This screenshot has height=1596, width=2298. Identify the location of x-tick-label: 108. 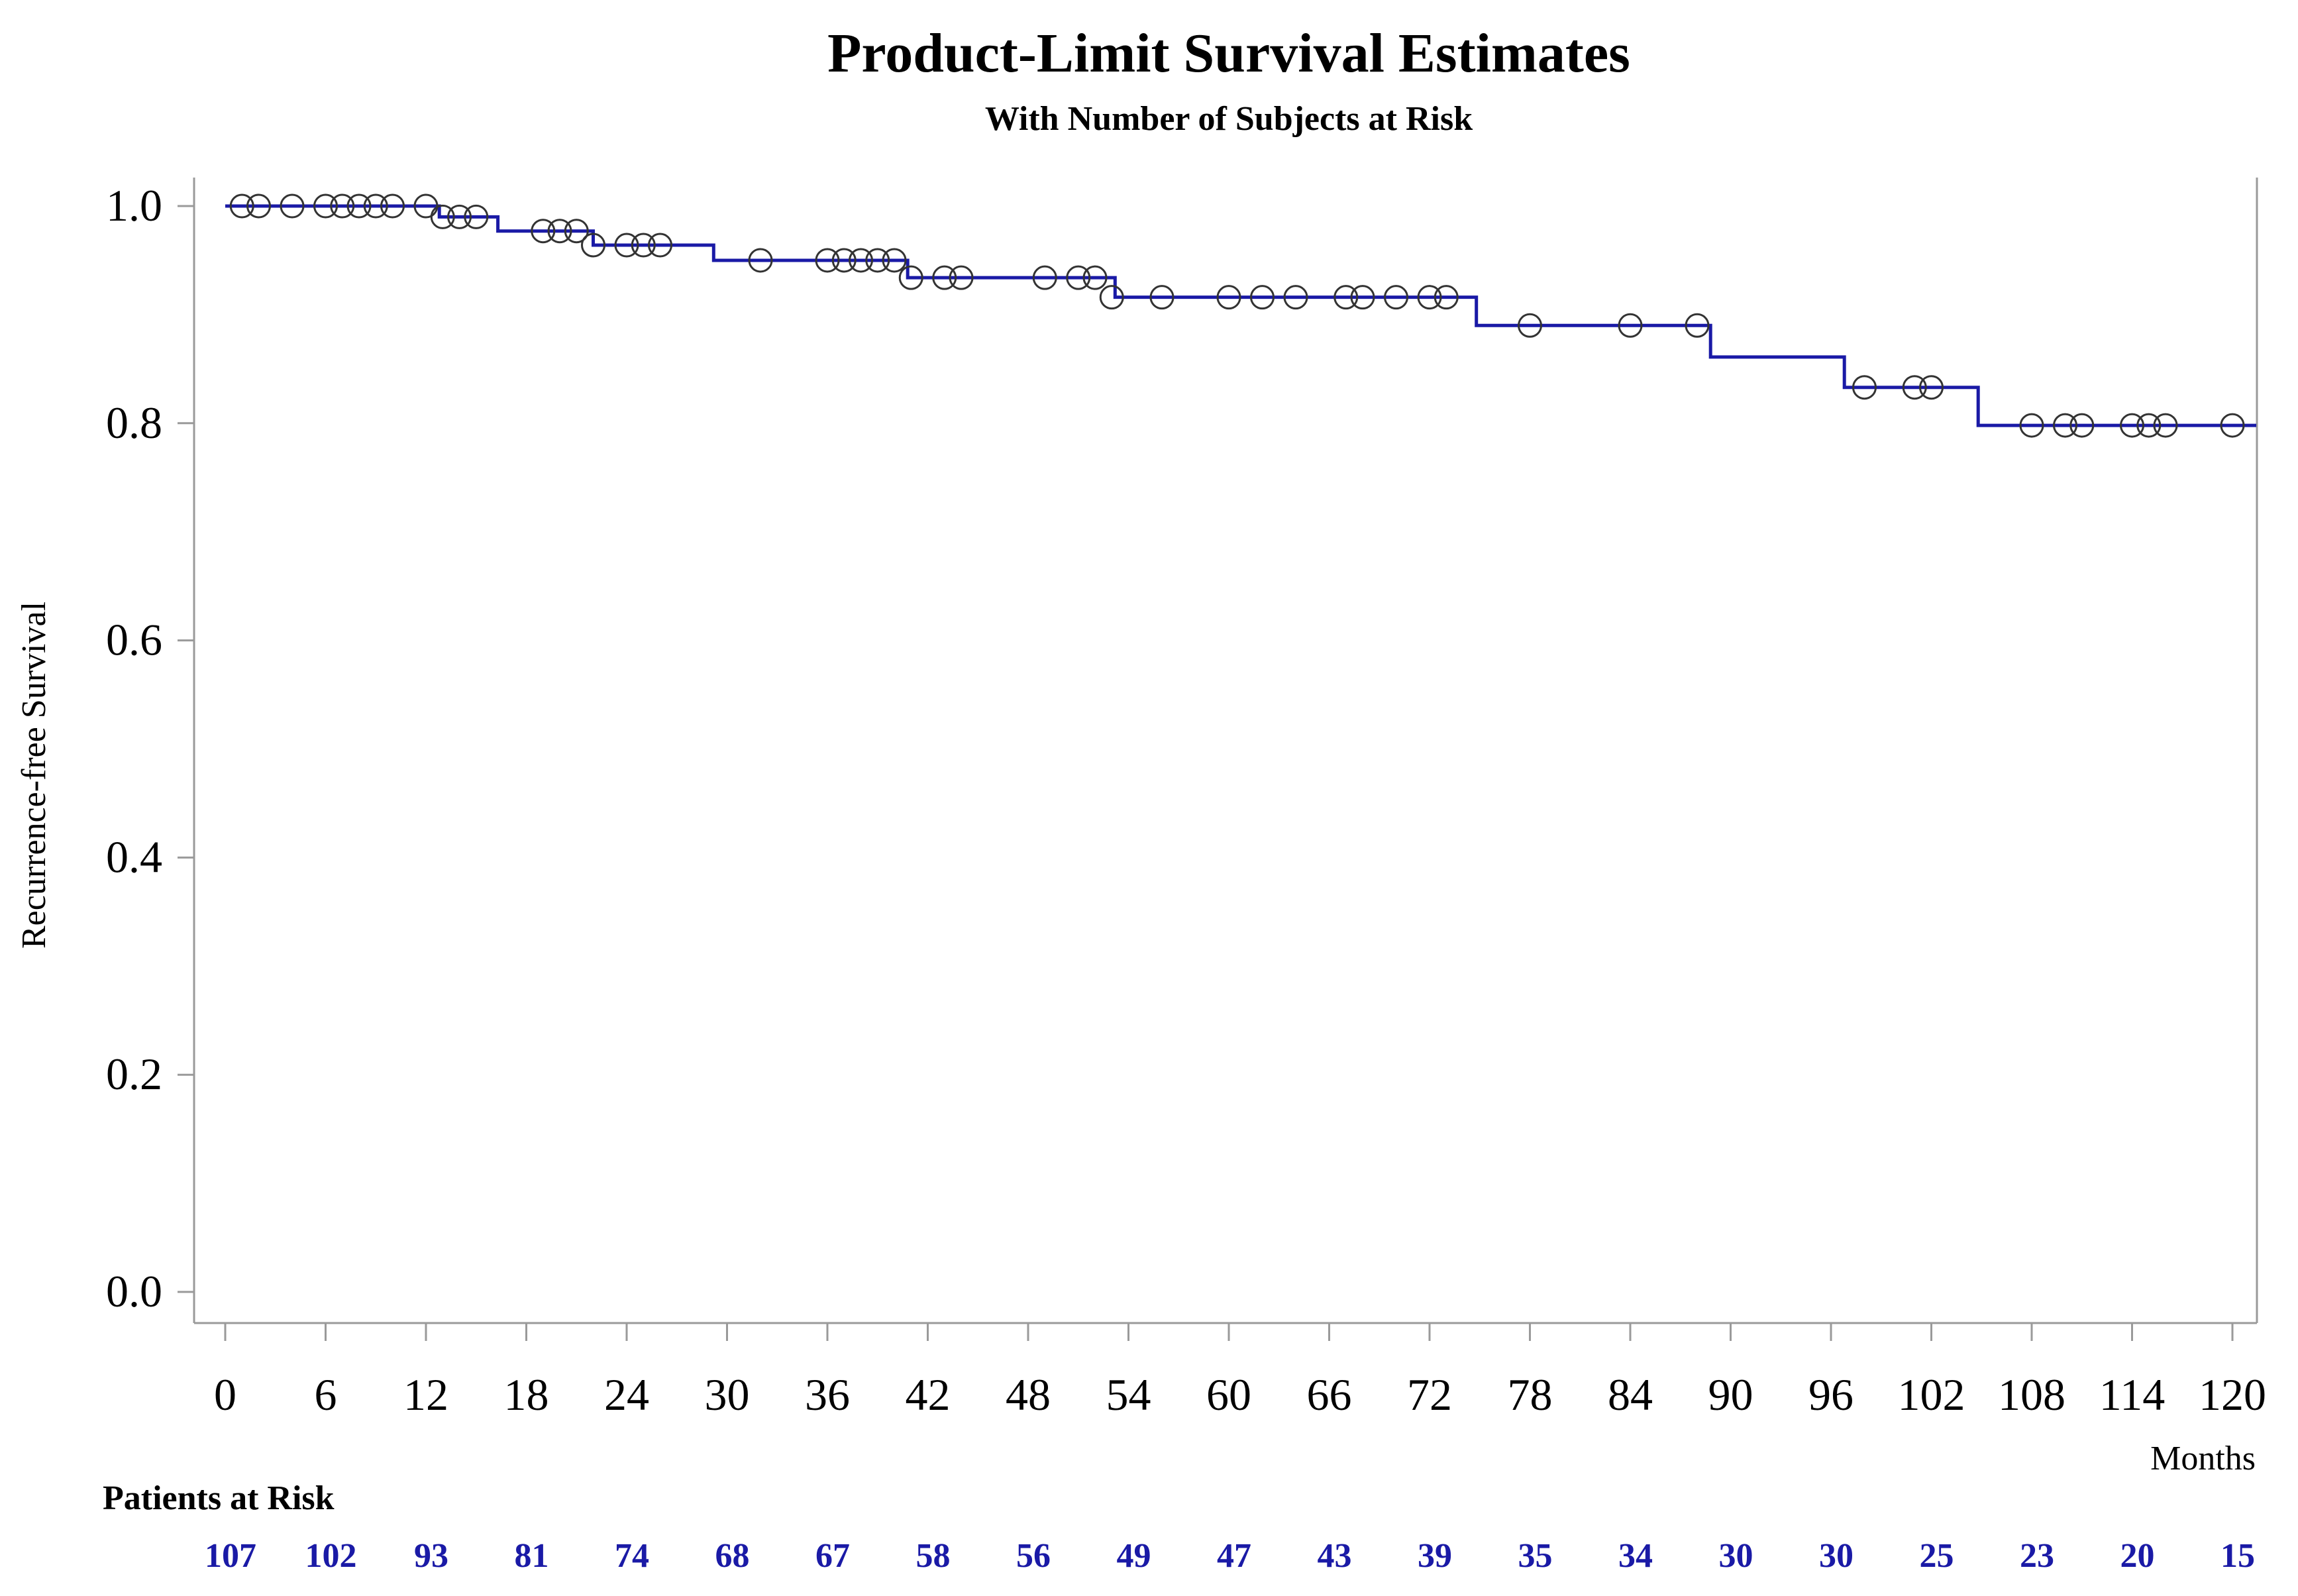
(2032, 1394).